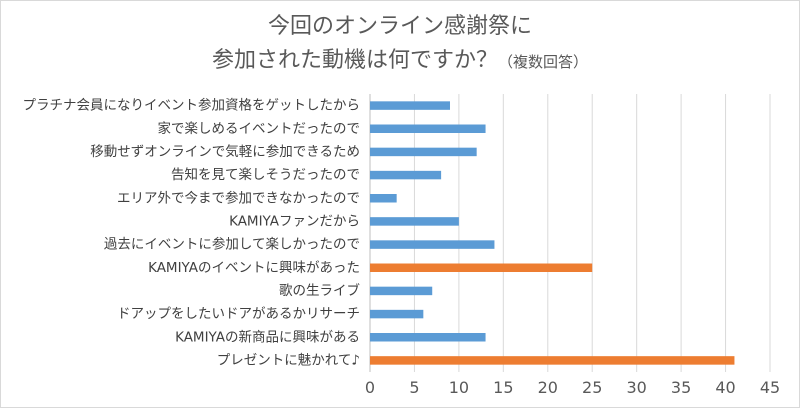  What do you see at coordinates (225, 151) in the screenshot?
I see `category-label-3: 移動せずオンラインで気軽に参加できるため` at bounding box center [225, 151].